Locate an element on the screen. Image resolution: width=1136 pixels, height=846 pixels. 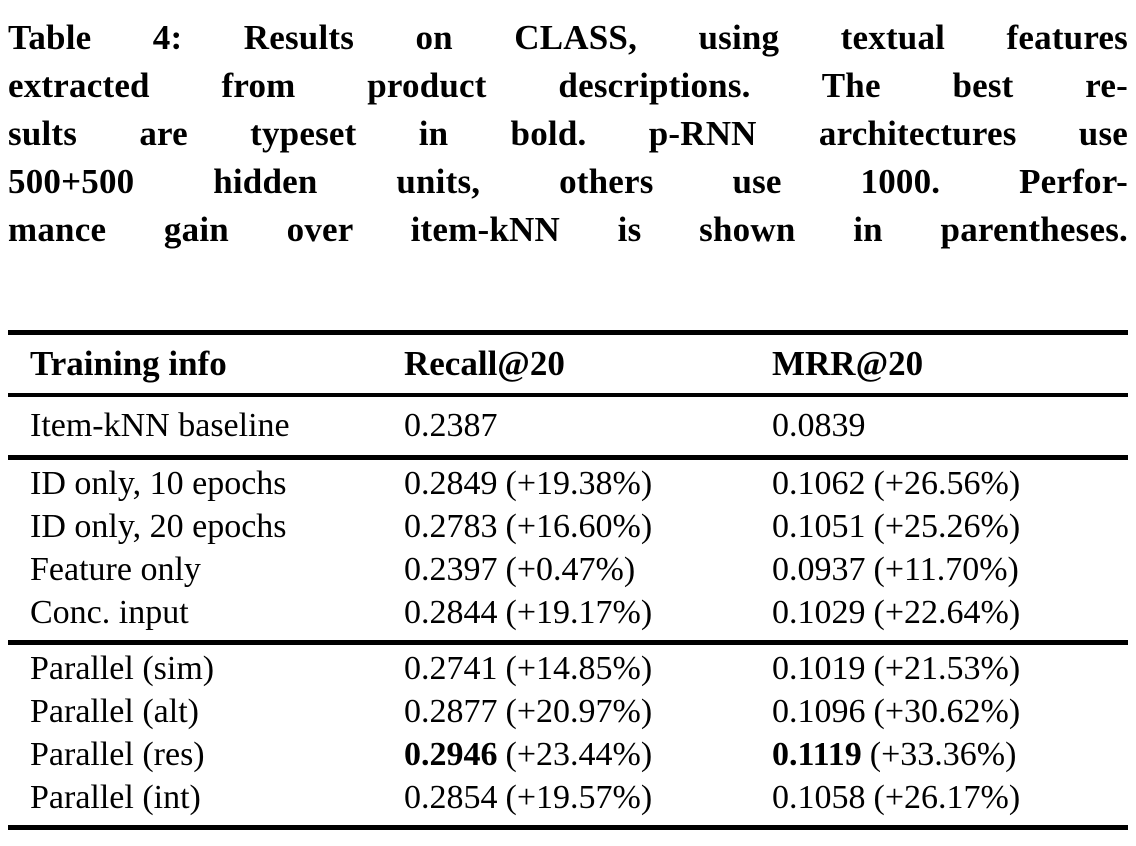
mrr-value: 0.1029 is located at coordinates (819, 612).